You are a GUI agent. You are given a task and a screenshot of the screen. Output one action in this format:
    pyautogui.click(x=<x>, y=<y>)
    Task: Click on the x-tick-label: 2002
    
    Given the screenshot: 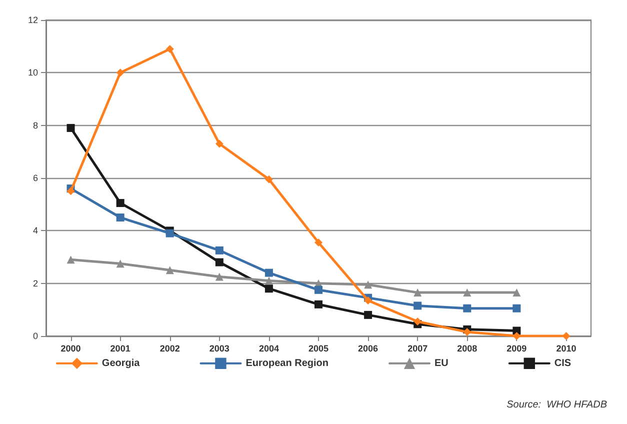 What is the action you would take?
    pyautogui.click(x=170, y=349)
    